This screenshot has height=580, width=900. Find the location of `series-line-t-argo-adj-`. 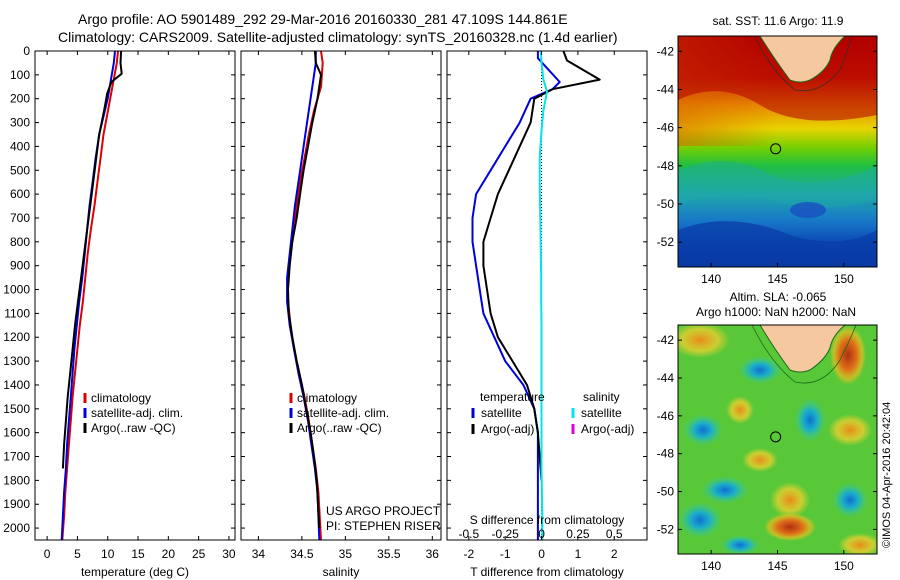

series-line-t-argo-adj- is located at coordinates (541, 265).